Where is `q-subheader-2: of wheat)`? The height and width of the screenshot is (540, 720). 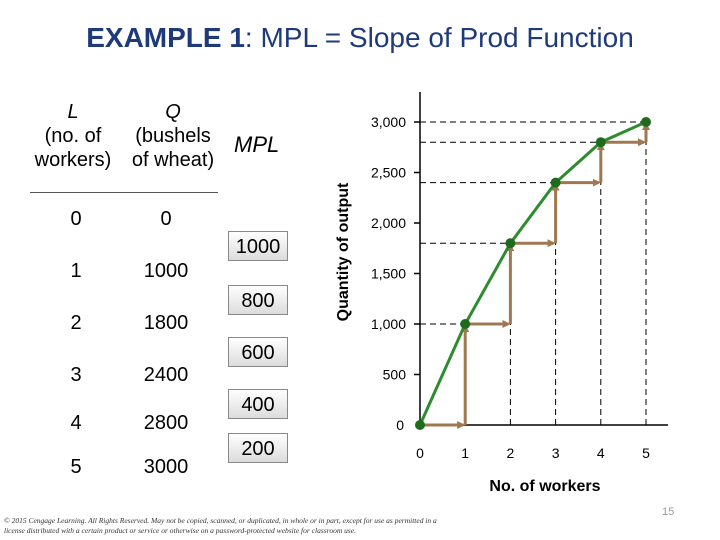 q-subheader-2: of wheat) is located at coordinates (173, 160).